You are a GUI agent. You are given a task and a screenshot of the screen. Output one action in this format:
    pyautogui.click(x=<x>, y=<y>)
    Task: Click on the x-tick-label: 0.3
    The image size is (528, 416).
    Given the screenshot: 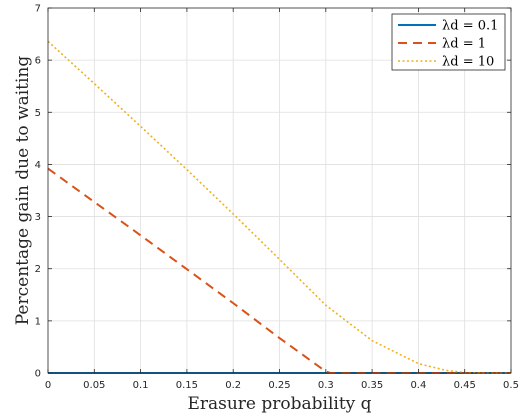 What is the action you would take?
    pyautogui.click(x=326, y=385)
    